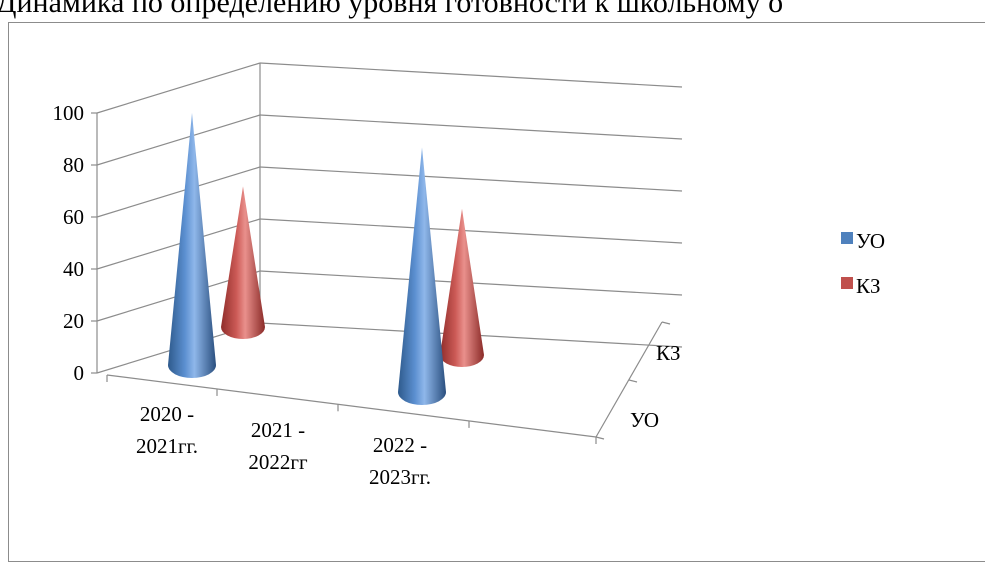  What do you see at coordinates (73, 165) in the screenshot?
I see `y-tick-label: 80` at bounding box center [73, 165].